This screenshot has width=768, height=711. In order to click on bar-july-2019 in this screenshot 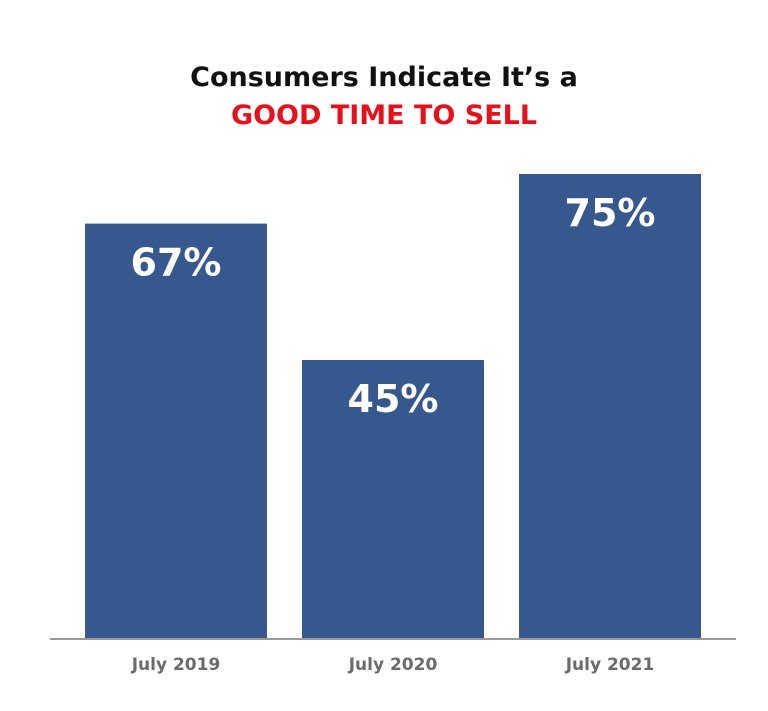, I will do `click(176, 431)`.